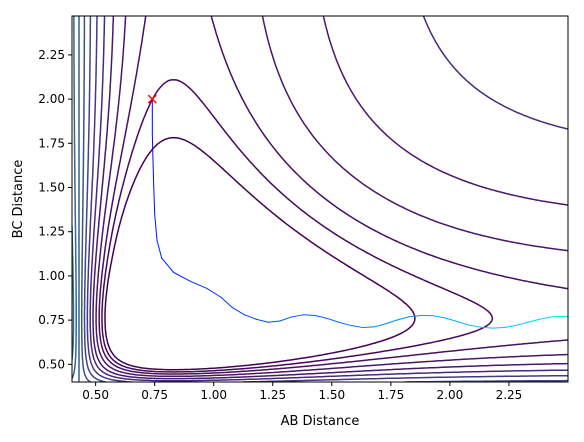 This screenshot has width=584, height=442. I want to click on x-tick-label: 0.75, so click(154, 395).